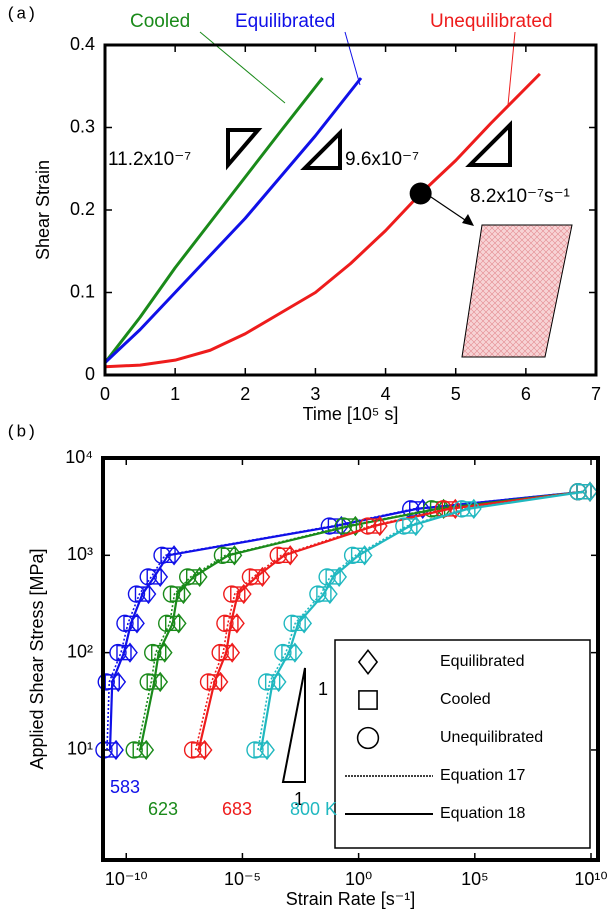  I want to click on panel-label: (b), so click(21, 432).